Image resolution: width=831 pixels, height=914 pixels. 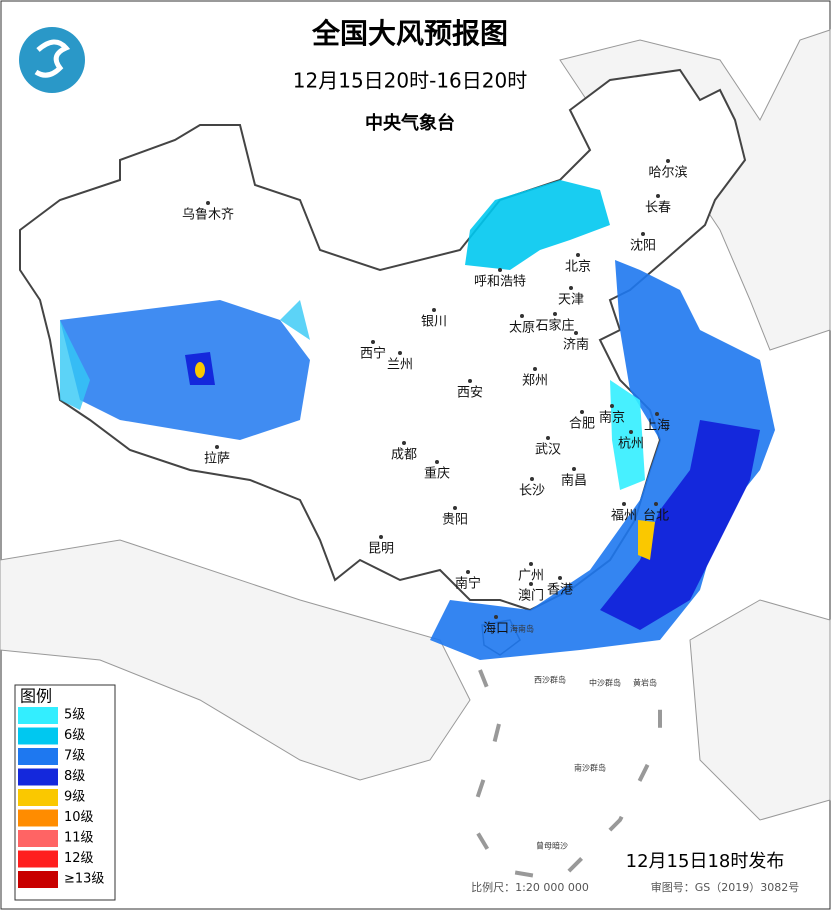 I want to click on wind-8-sea, so click(x=680, y=525).